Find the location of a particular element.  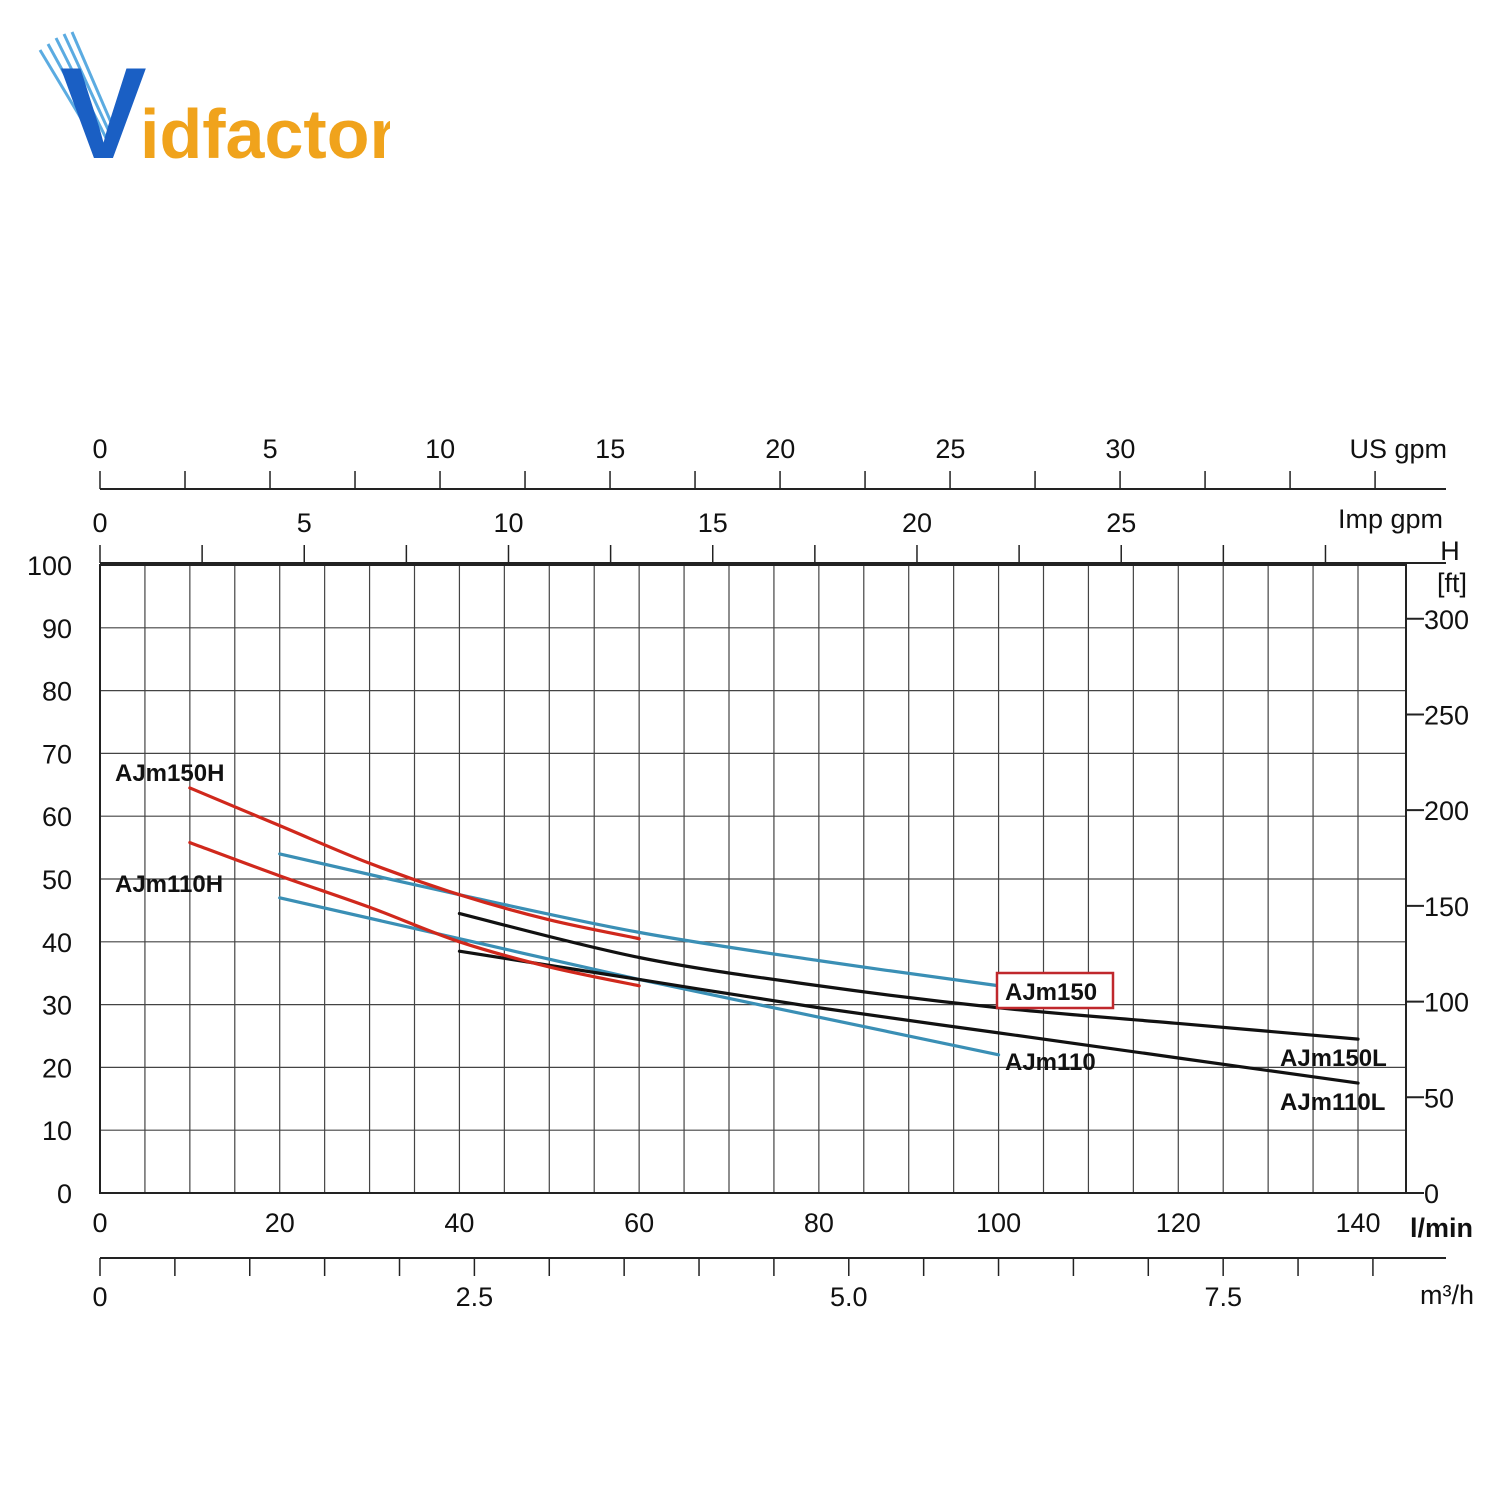

series-line-ajm110h is located at coordinates (414, 914).